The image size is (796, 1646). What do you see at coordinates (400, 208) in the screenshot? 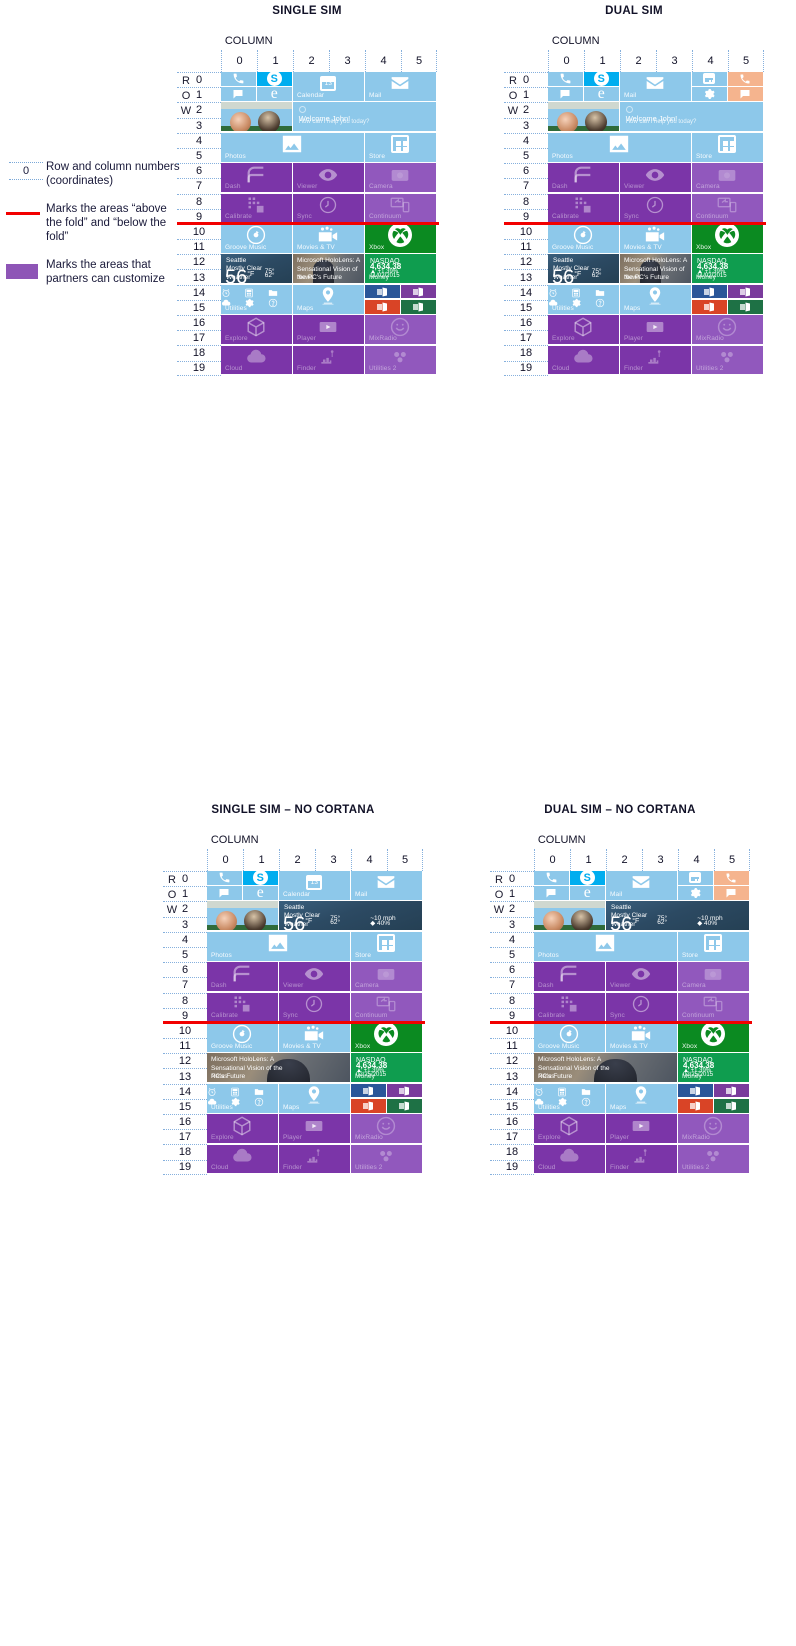
I see `tile-continuum: Continuum` at bounding box center [400, 208].